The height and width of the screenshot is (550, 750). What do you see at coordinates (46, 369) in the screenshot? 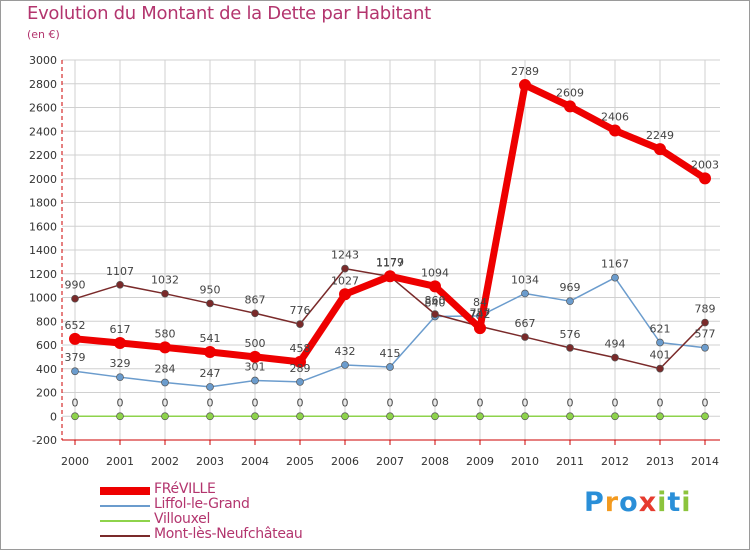
I see `y-tick-label: 400` at bounding box center [46, 369].